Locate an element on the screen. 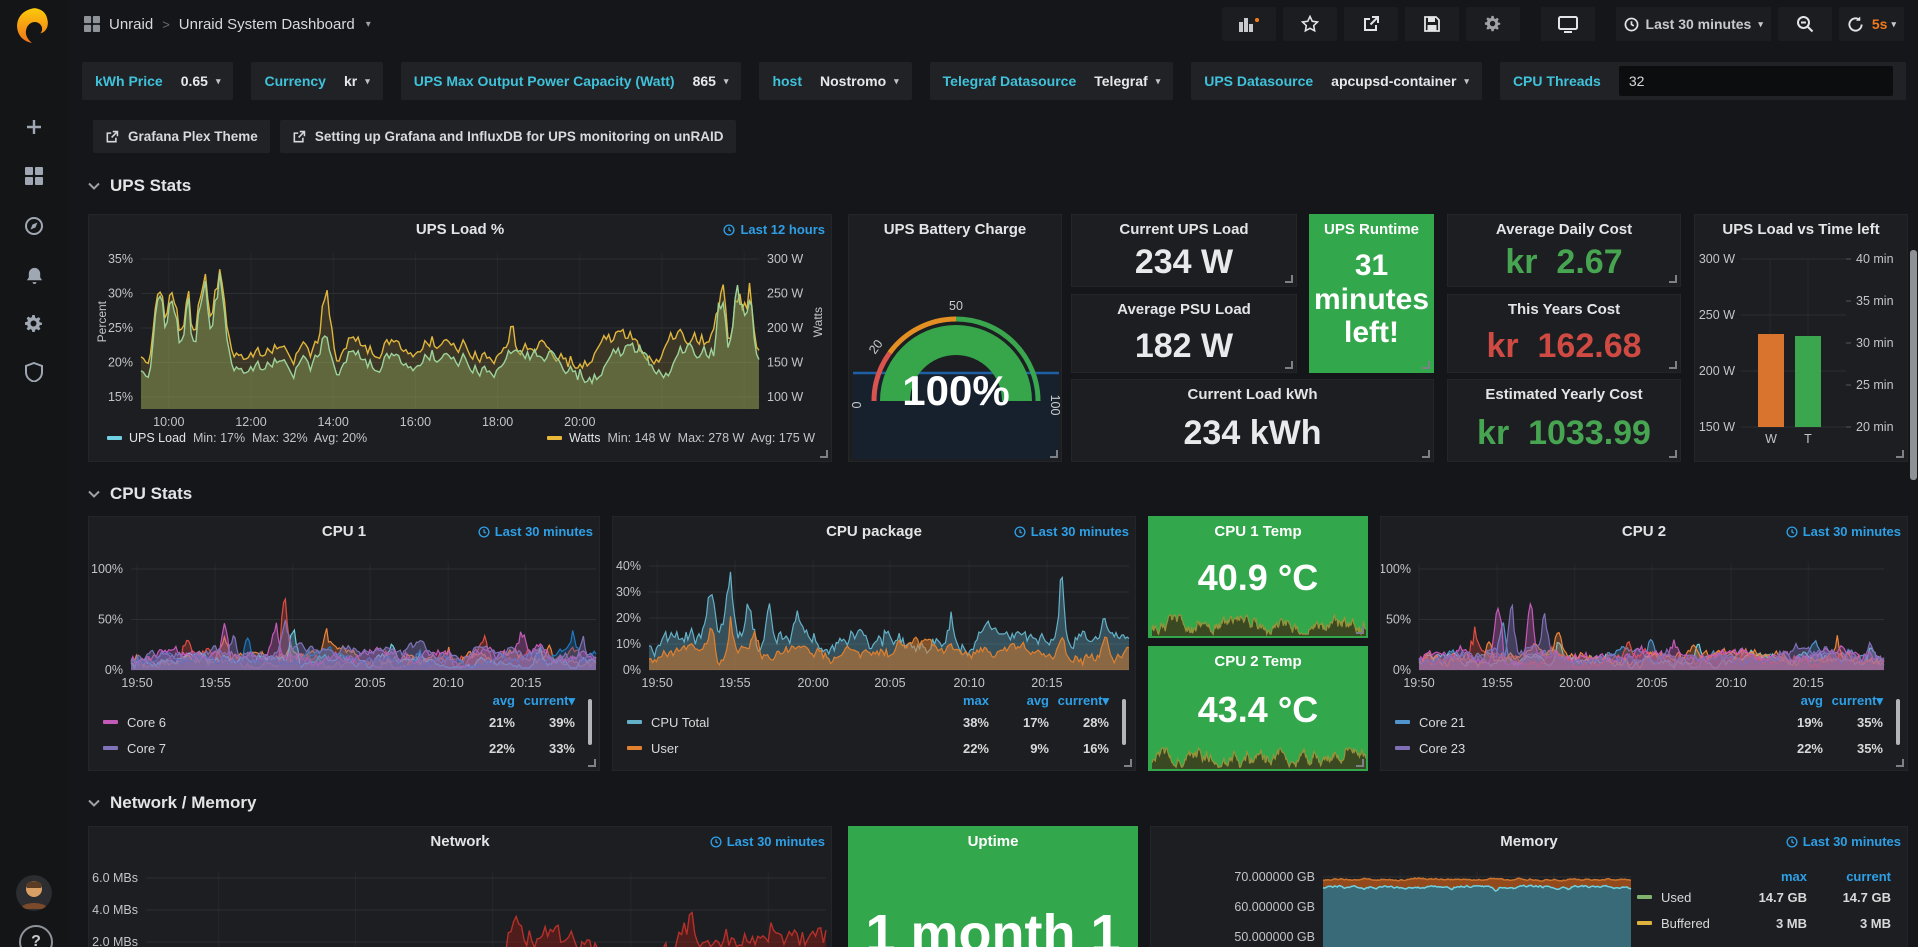 The image size is (1918, 947). section-cpu-stats: CPU Stats is located at coordinates (140, 494).